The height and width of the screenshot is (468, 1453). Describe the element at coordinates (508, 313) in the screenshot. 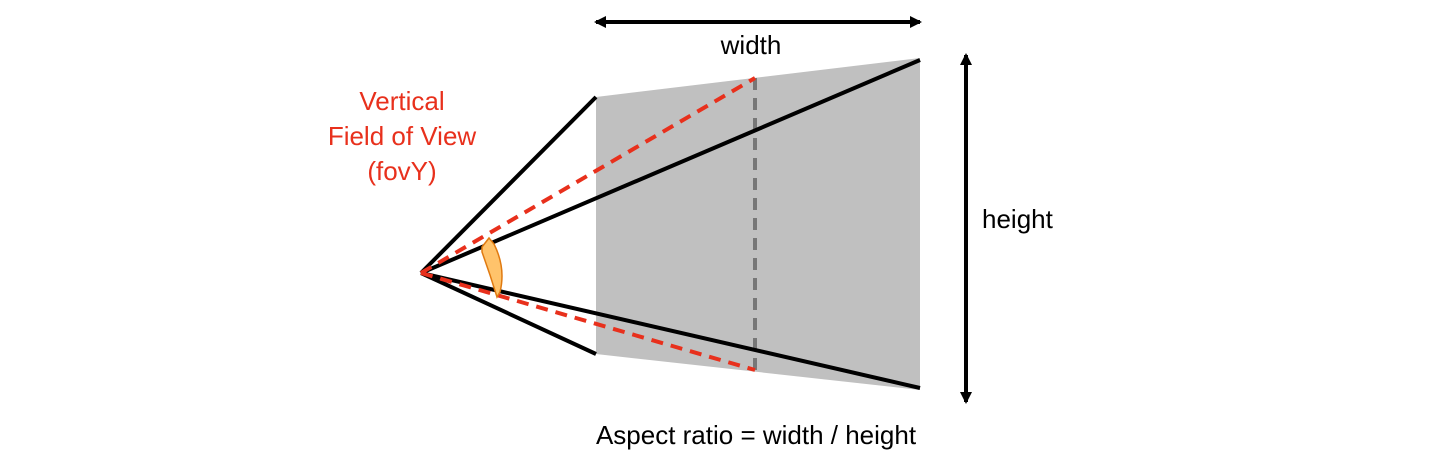

I see `frustum-edge-bottom-near` at that location.